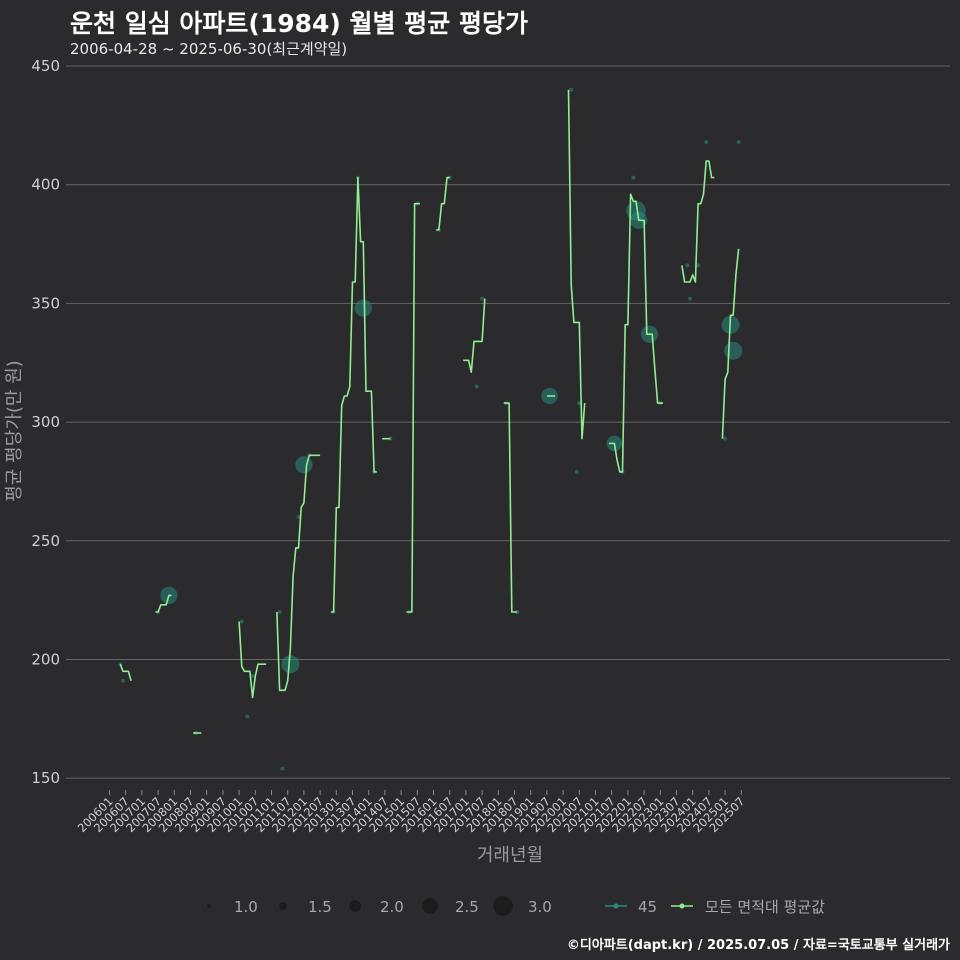 The height and width of the screenshot is (960, 960). Describe the element at coordinates (45, 303) in the screenshot. I see `y-tick-label: 350` at that location.